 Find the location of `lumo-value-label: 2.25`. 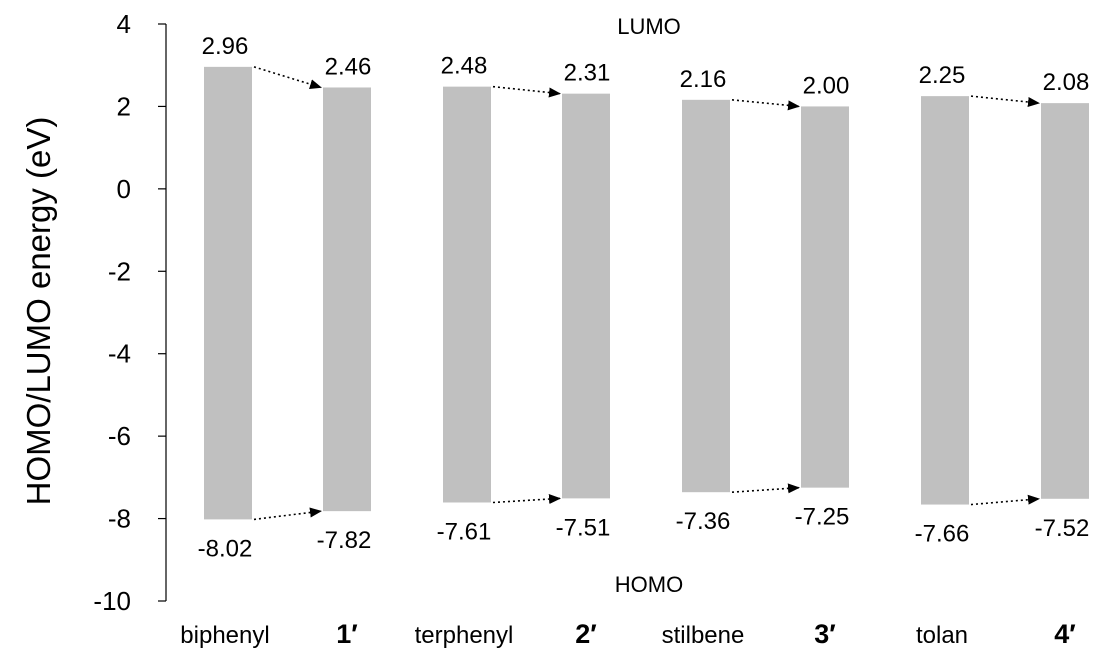

lumo-value-label: 2.25 is located at coordinates (942, 75).